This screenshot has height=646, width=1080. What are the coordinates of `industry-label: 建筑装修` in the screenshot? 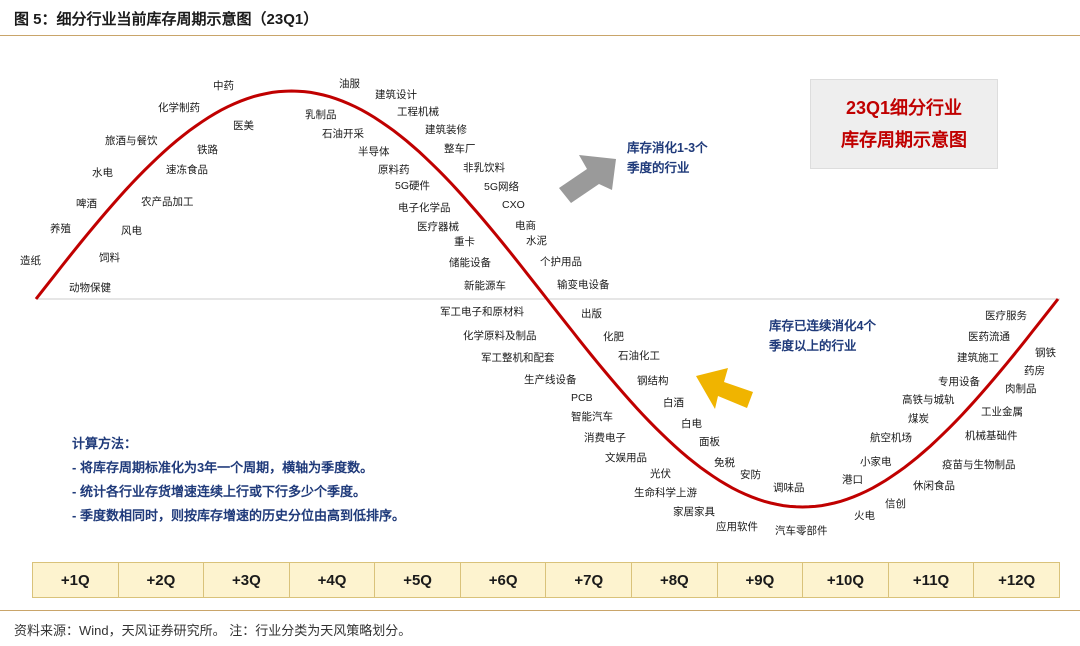 It's located at (446, 129).